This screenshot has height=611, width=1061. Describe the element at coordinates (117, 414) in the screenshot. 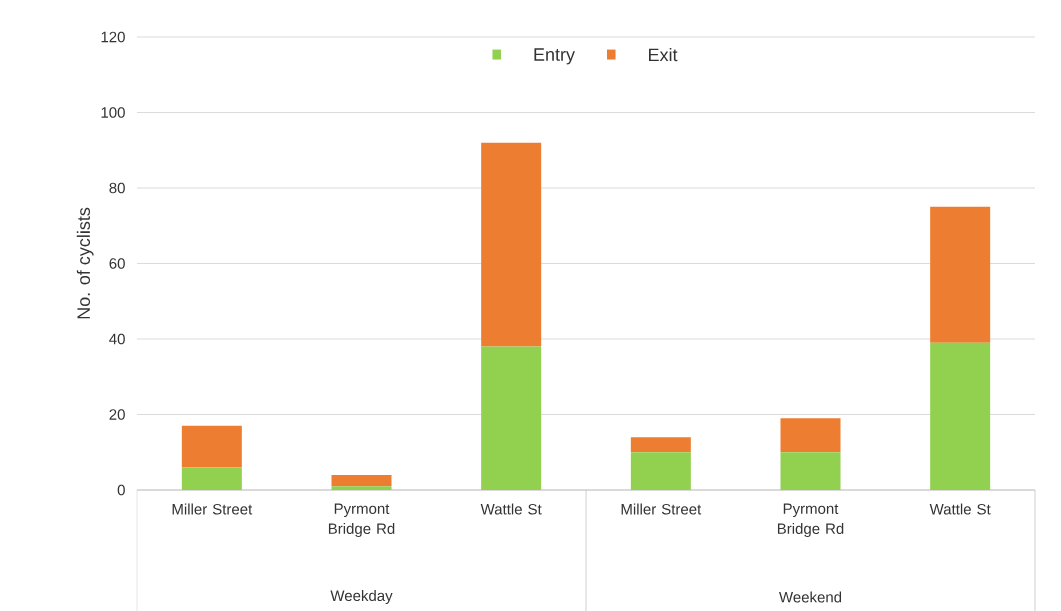

I see `y-tick-label: 20` at that location.